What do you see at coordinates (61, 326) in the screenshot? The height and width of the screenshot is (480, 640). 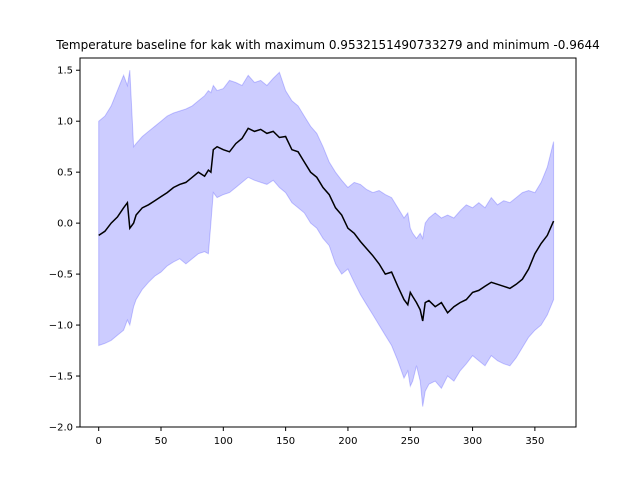 I see `y-tick-label: −1.0` at bounding box center [61, 326].